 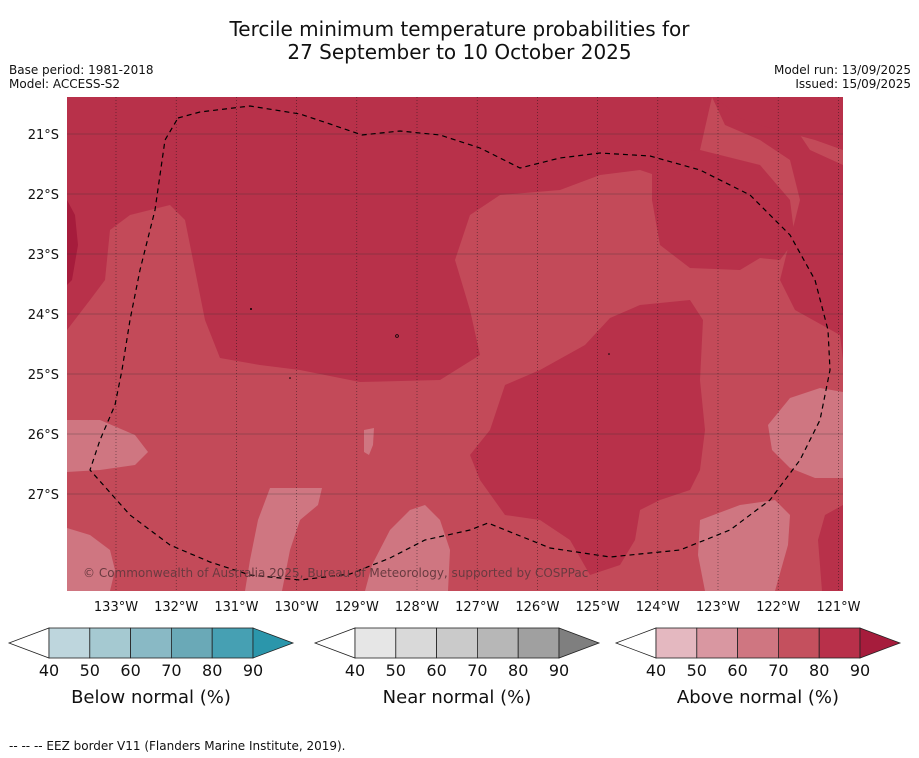 I want to click on region-above-60-70-south1, so click(x=283, y=539).